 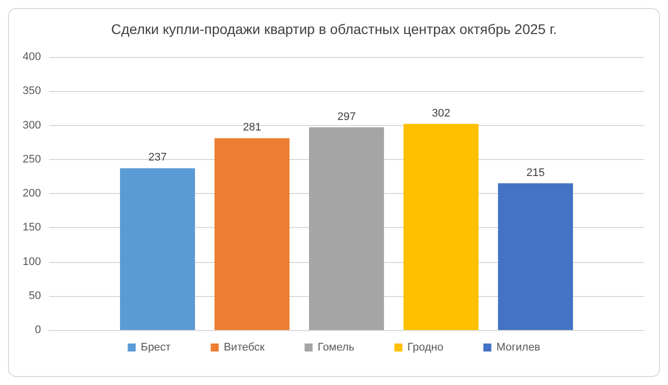 What do you see at coordinates (441, 113) in the screenshot?
I see `data-label: 302` at bounding box center [441, 113].